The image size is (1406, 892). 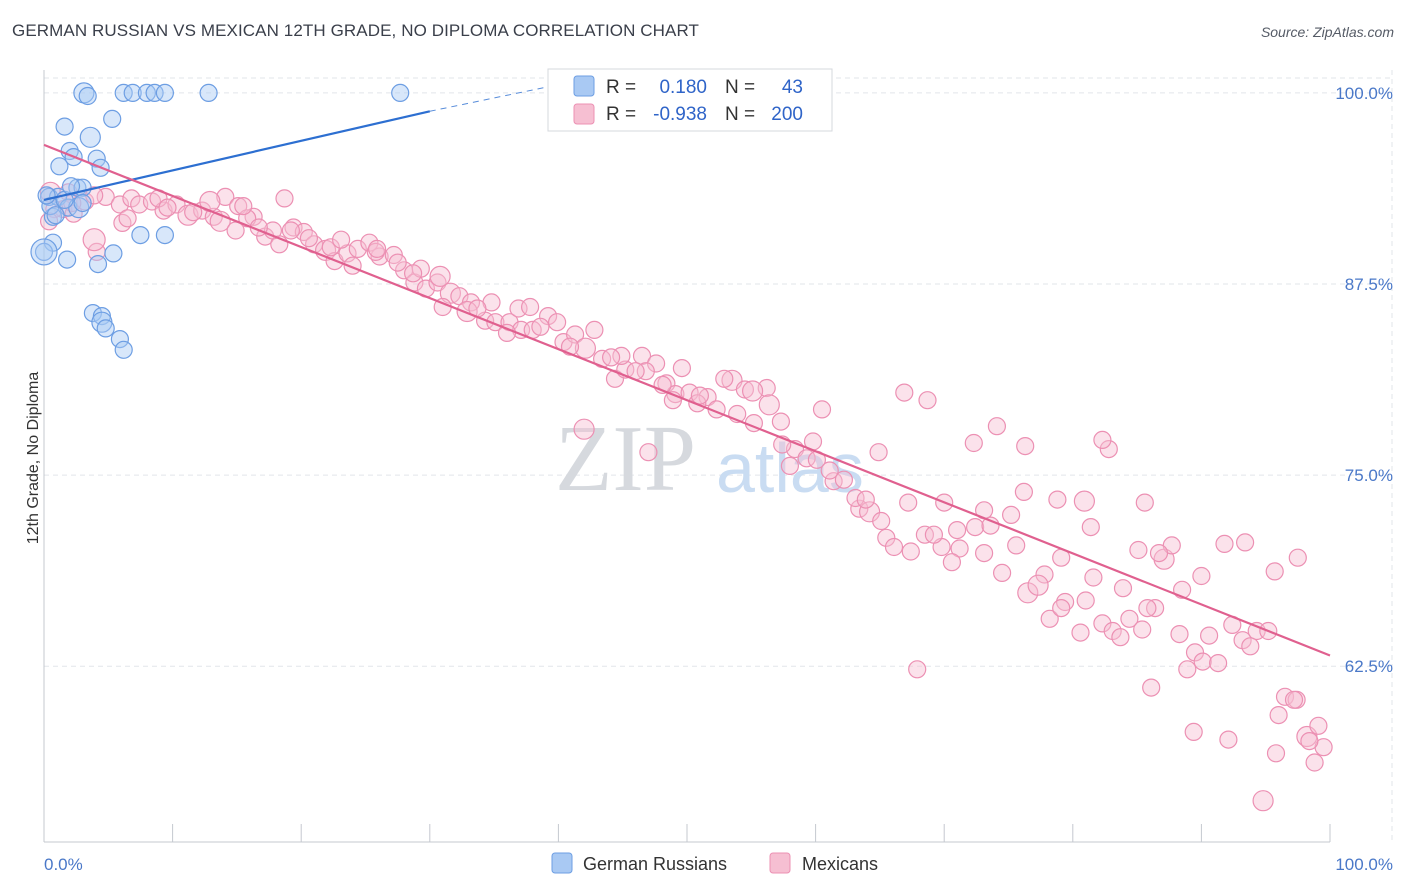 I want to click on mexicans-point-large, so click(x=94, y=240).